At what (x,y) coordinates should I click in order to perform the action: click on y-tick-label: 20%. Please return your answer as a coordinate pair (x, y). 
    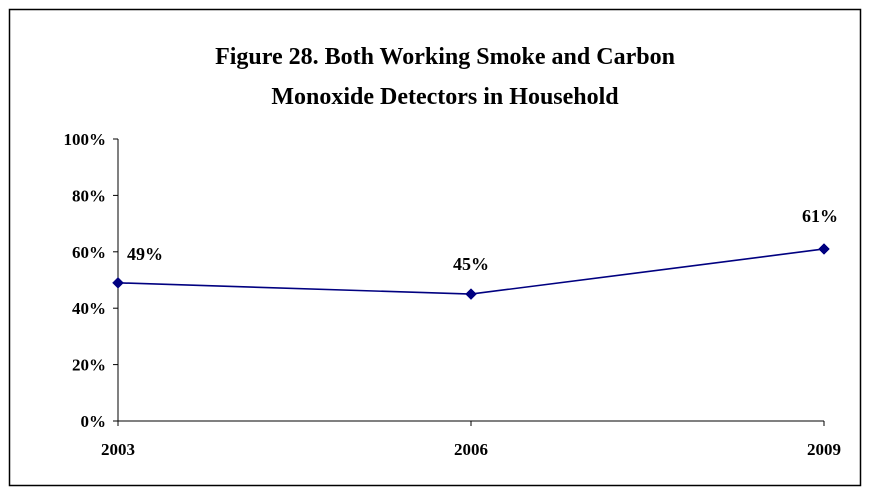
    Looking at the image, I should click on (89, 365).